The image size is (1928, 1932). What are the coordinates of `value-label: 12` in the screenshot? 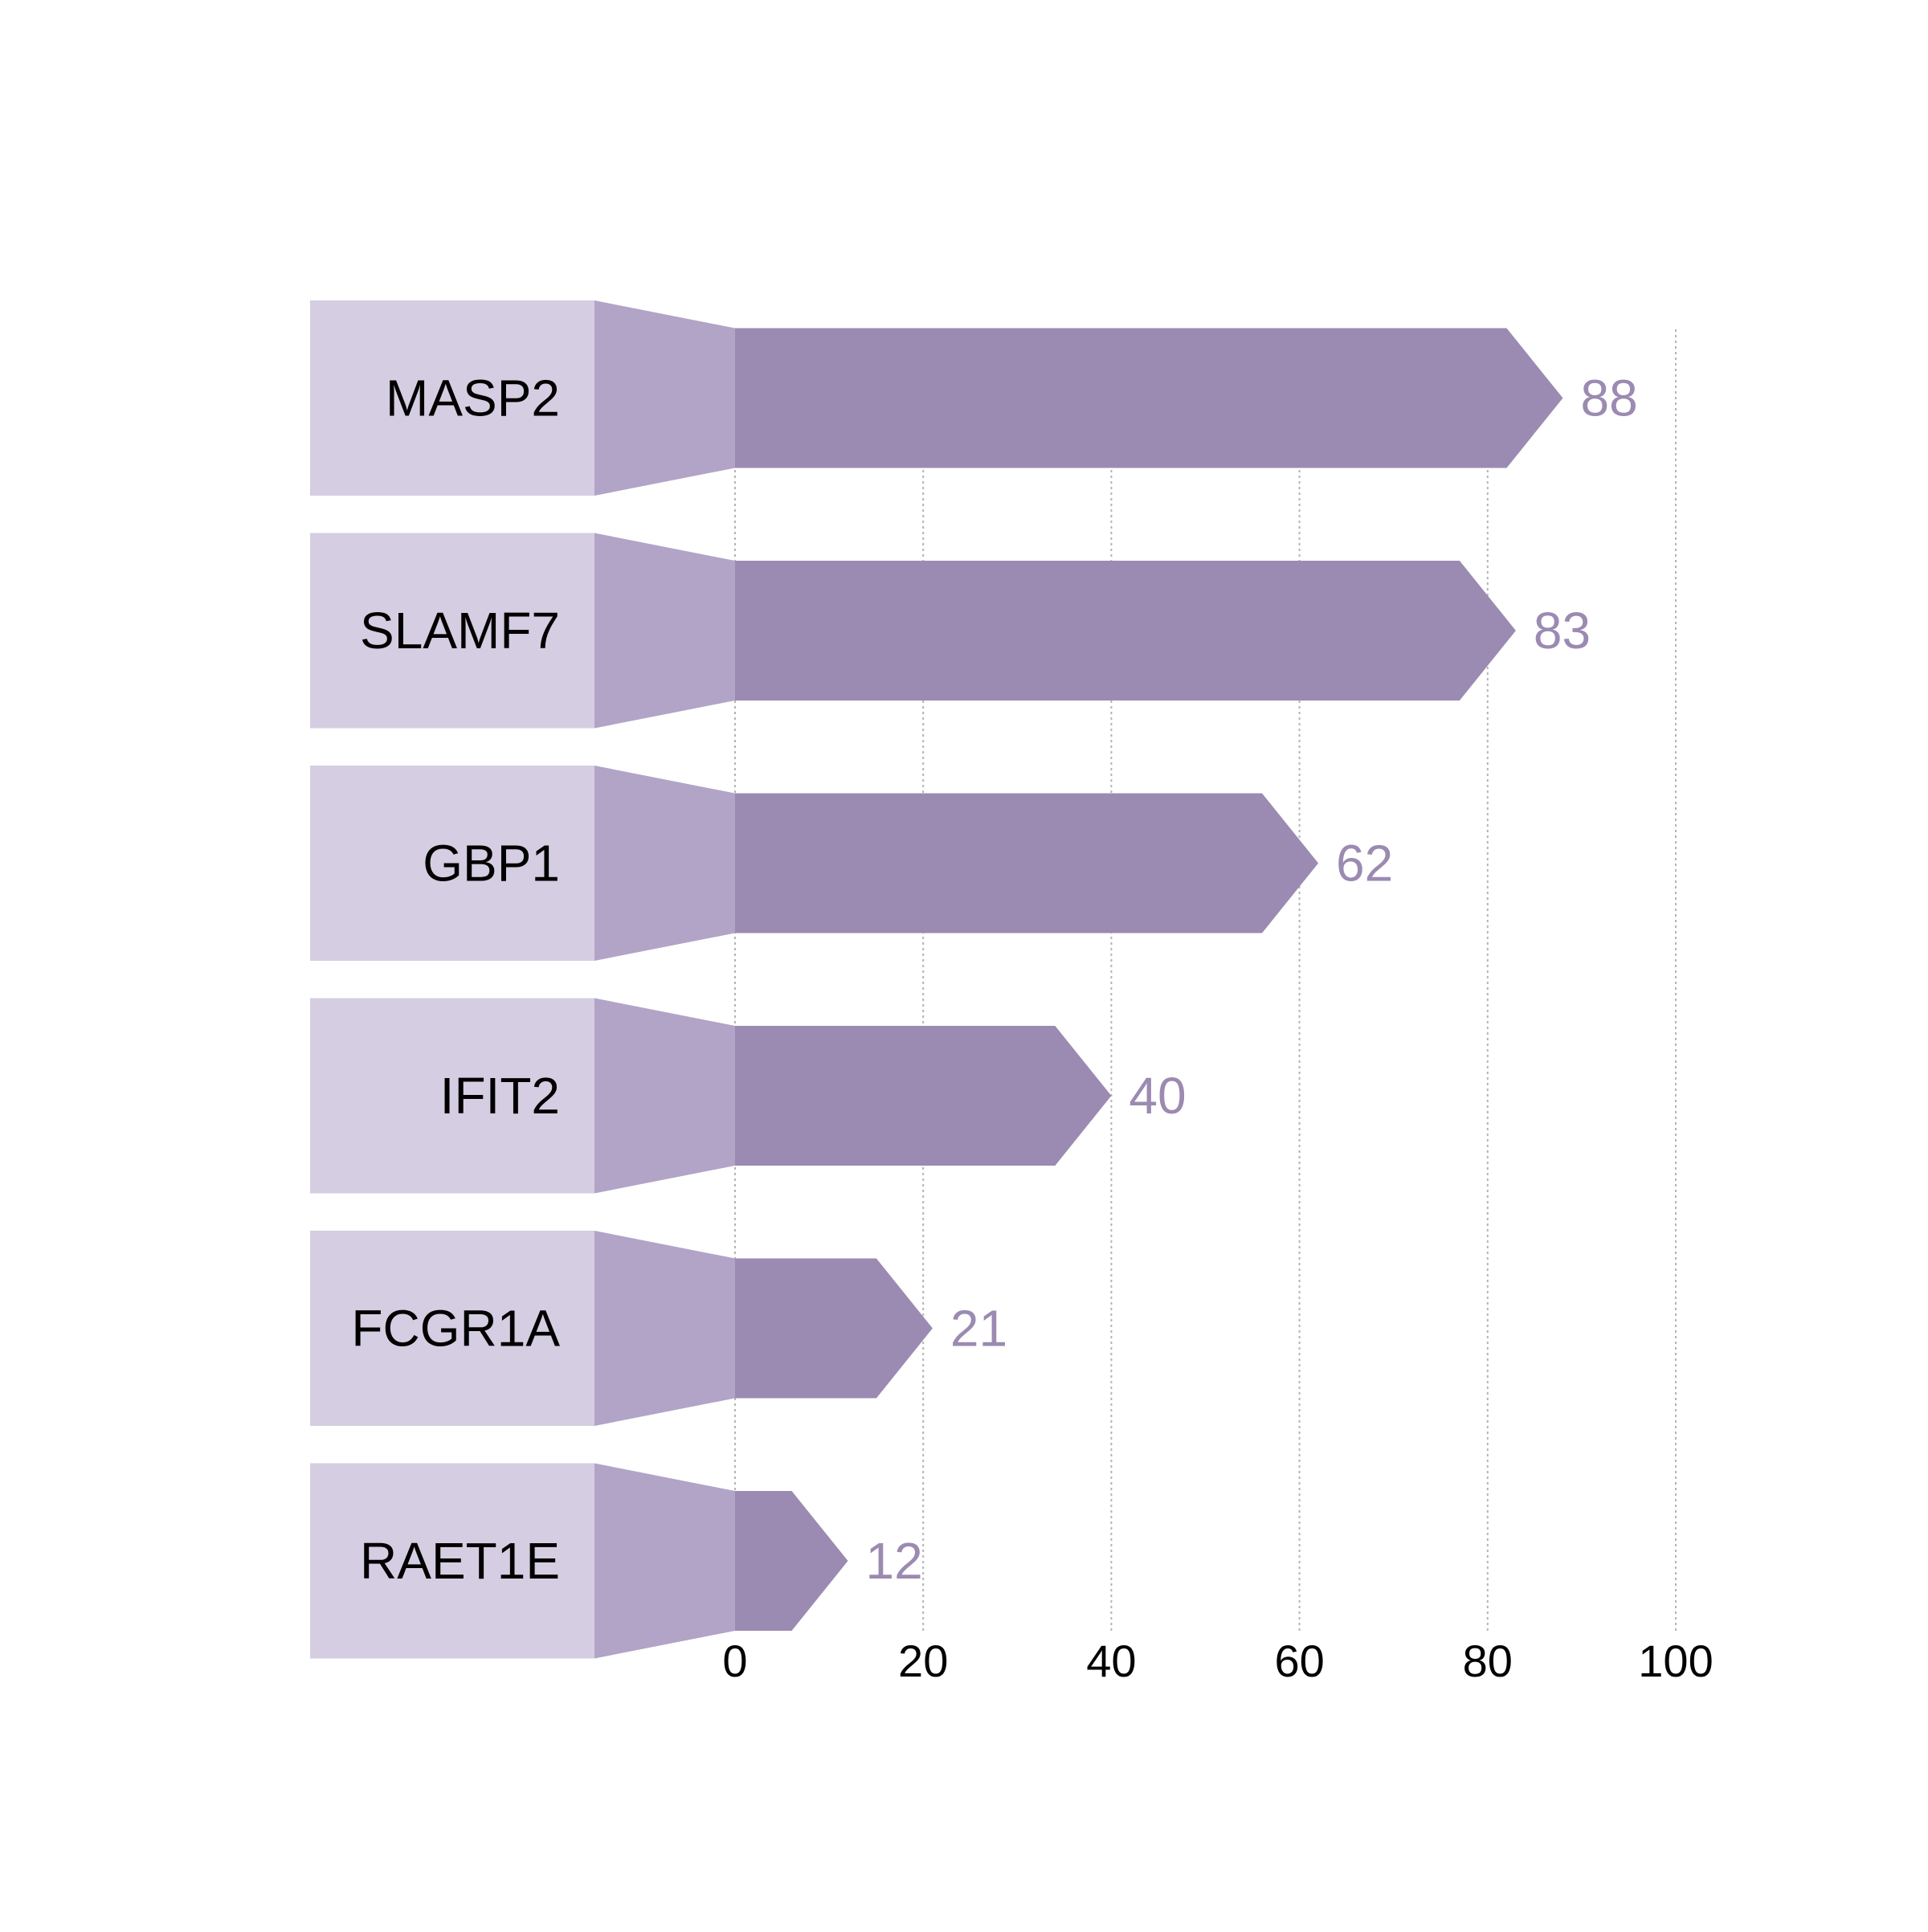 It's located at (894, 1561).